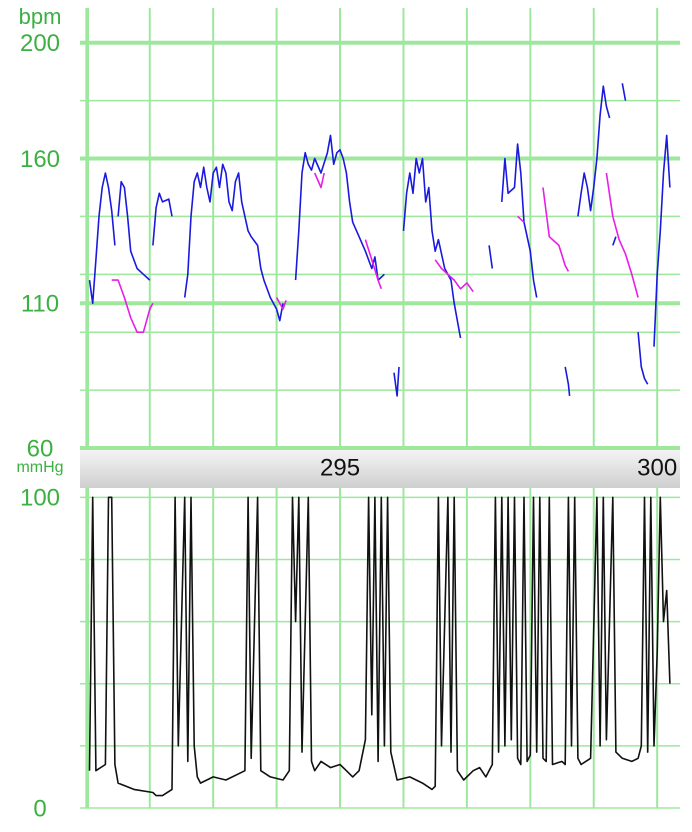 The height and width of the screenshot is (832, 692). Describe the element at coordinates (380, 469) in the screenshot. I see `time-band` at that location.